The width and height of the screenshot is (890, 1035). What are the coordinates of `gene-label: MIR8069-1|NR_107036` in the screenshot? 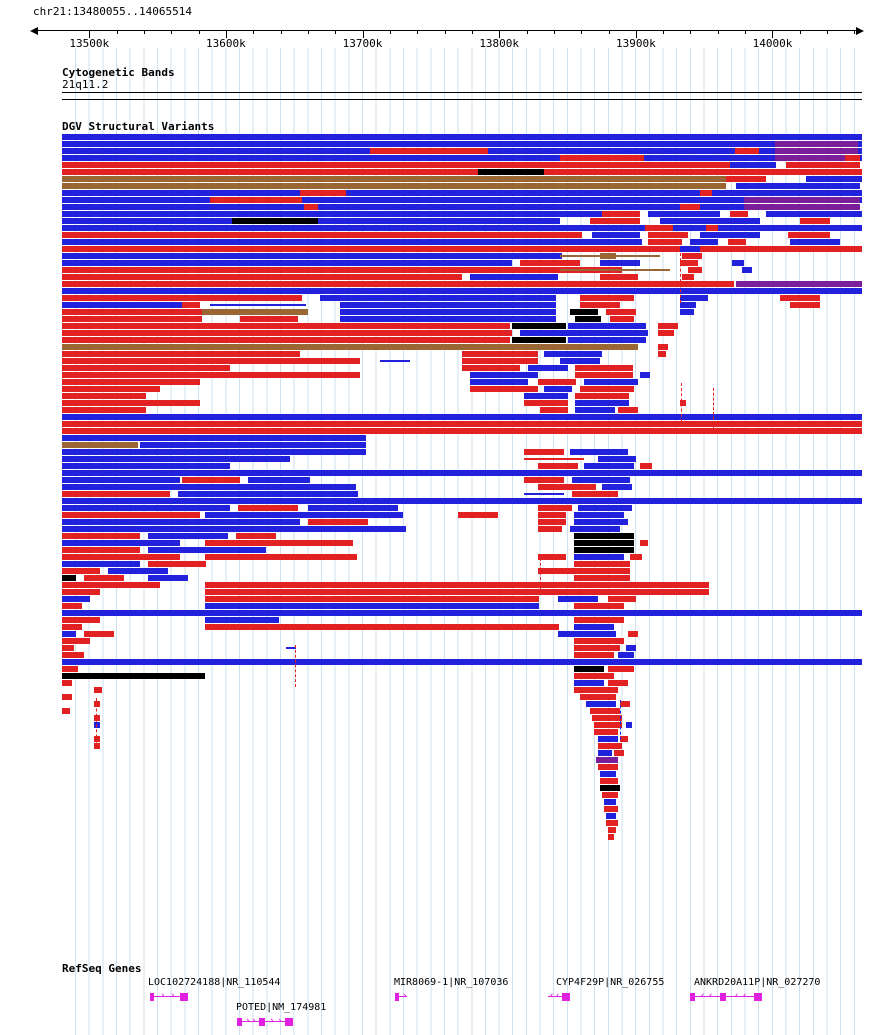 It's located at (451, 982).